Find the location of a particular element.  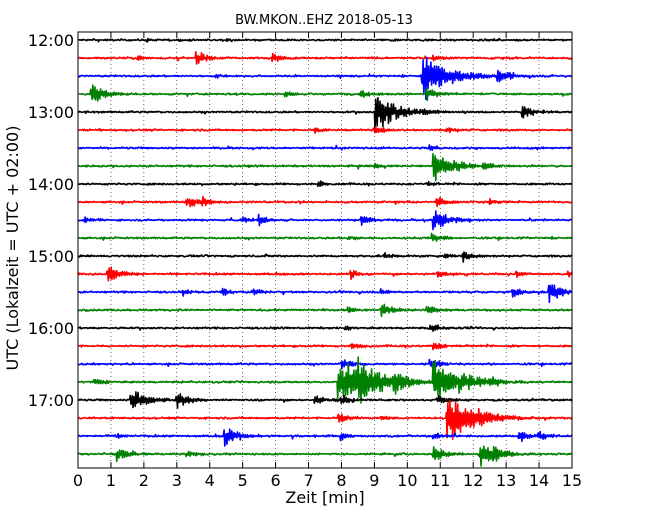

x-tick-label: 1 is located at coordinates (111, 480).